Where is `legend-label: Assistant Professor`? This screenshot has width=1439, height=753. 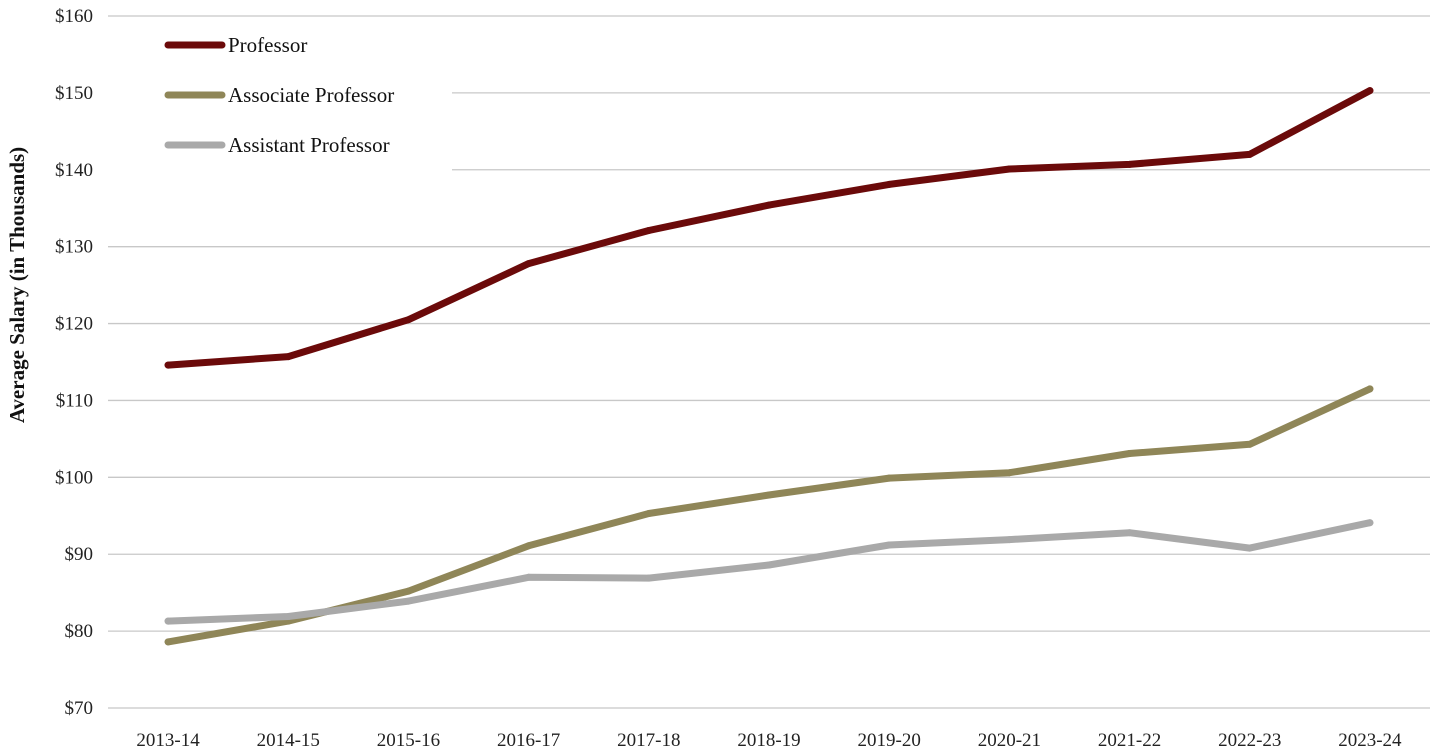
legend-label: Assistant Professor is located at coordinates (309, 145).